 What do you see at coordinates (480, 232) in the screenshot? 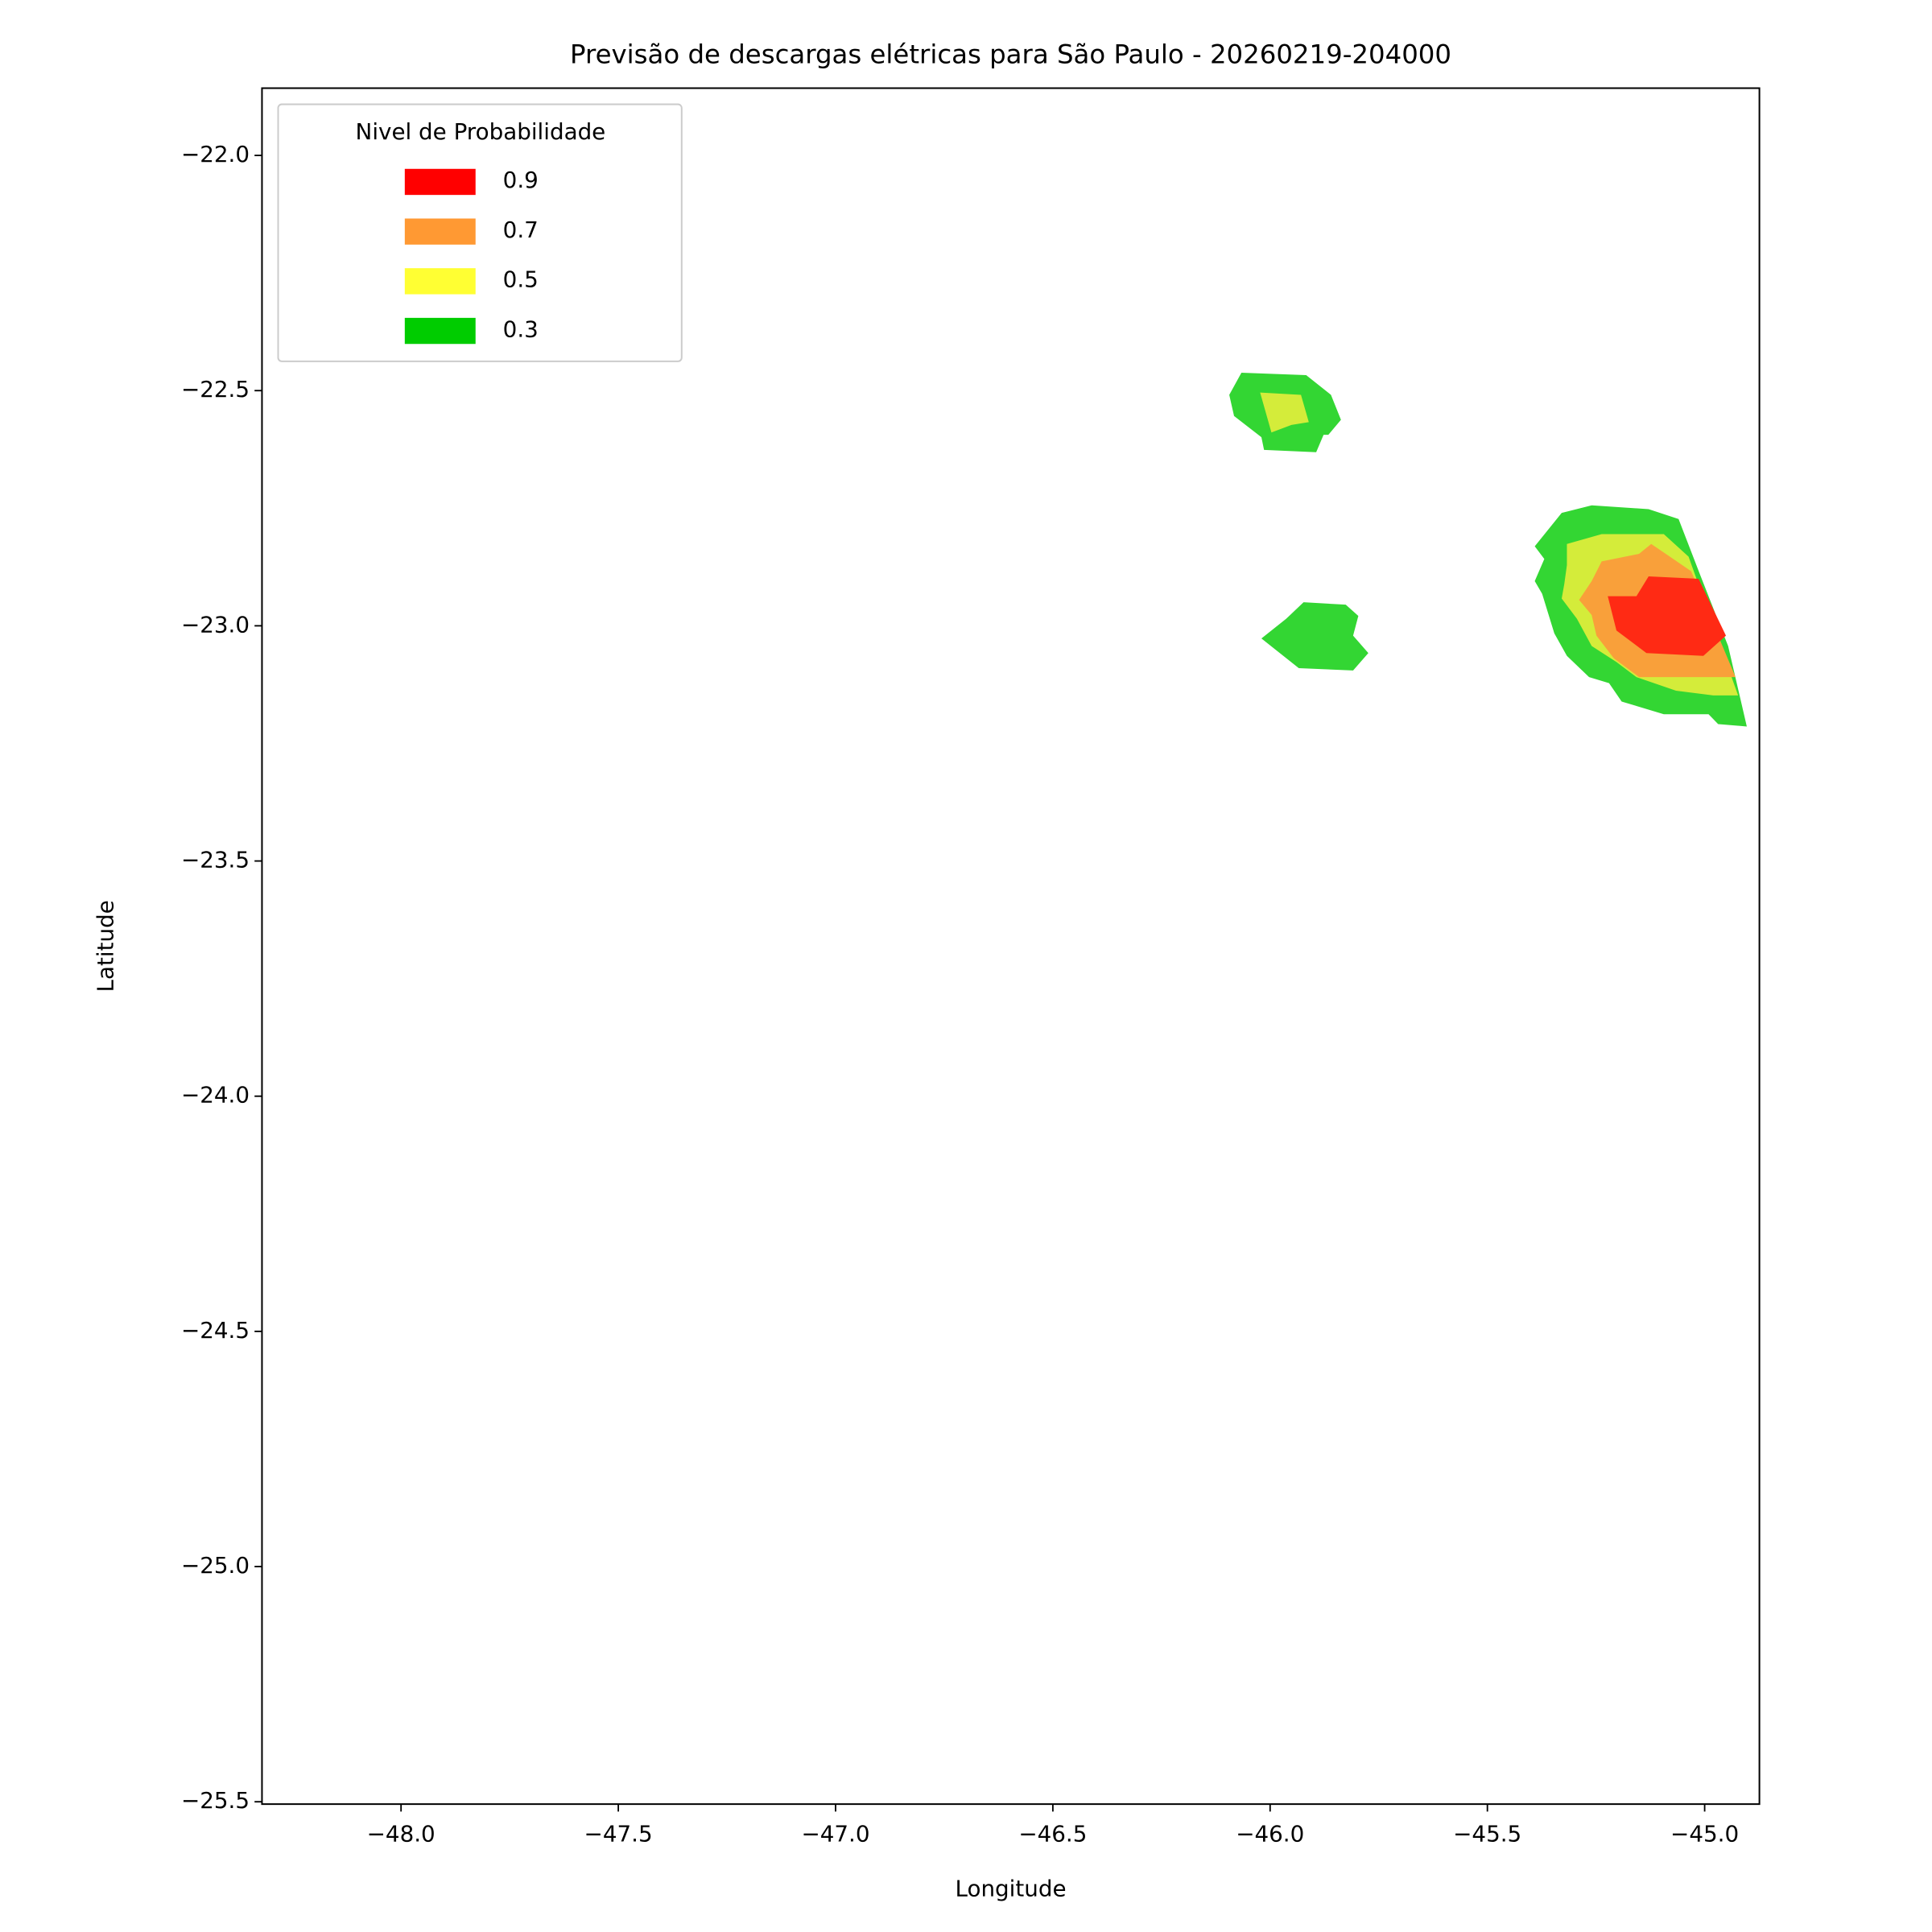
I see `legend-box` at bounding box center [480, 232].